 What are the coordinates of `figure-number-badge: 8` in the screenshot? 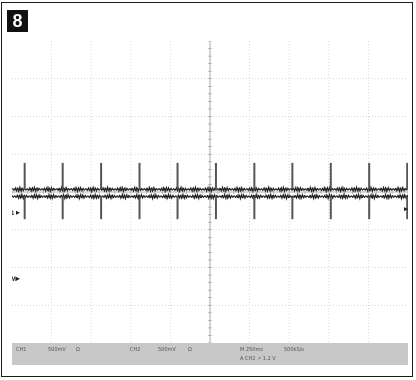 It's located at (17, 21).